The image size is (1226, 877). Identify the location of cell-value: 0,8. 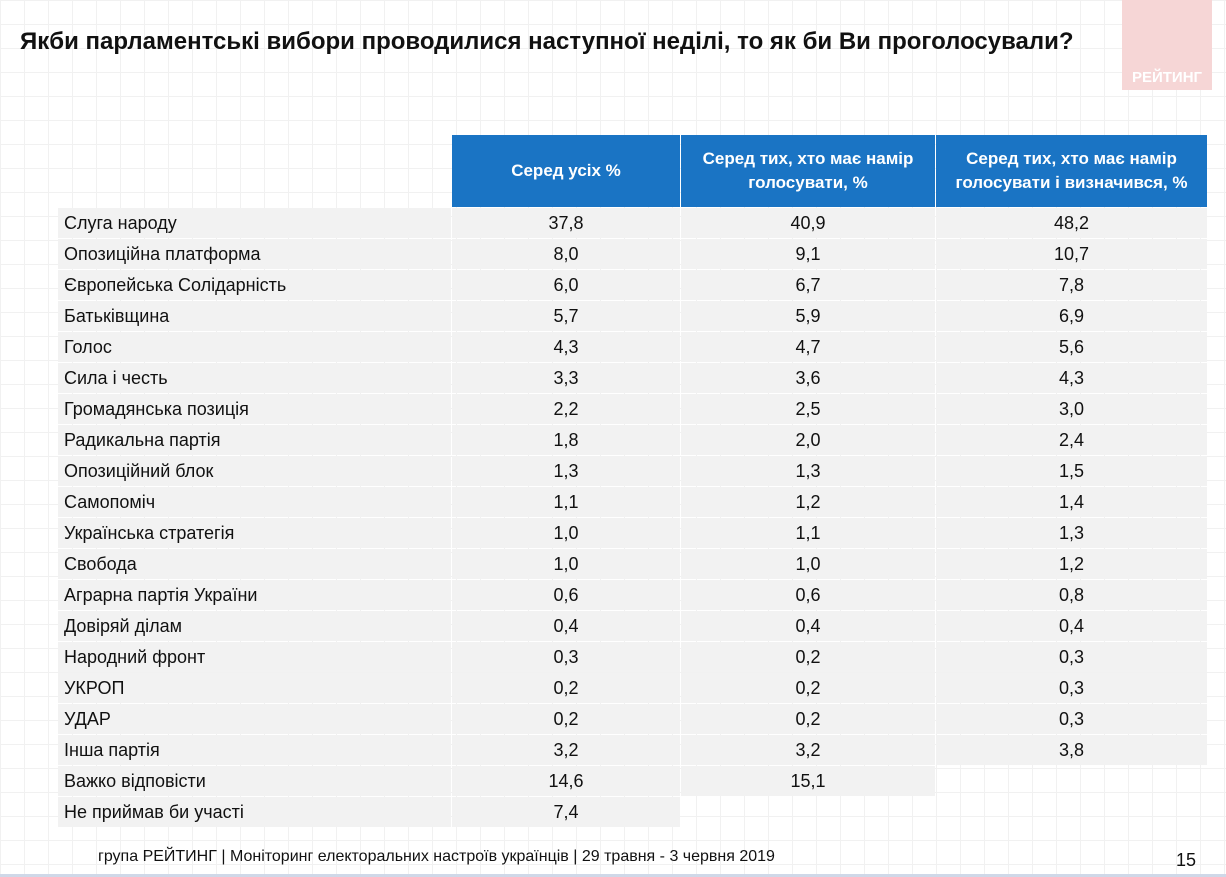
(1071, 595).